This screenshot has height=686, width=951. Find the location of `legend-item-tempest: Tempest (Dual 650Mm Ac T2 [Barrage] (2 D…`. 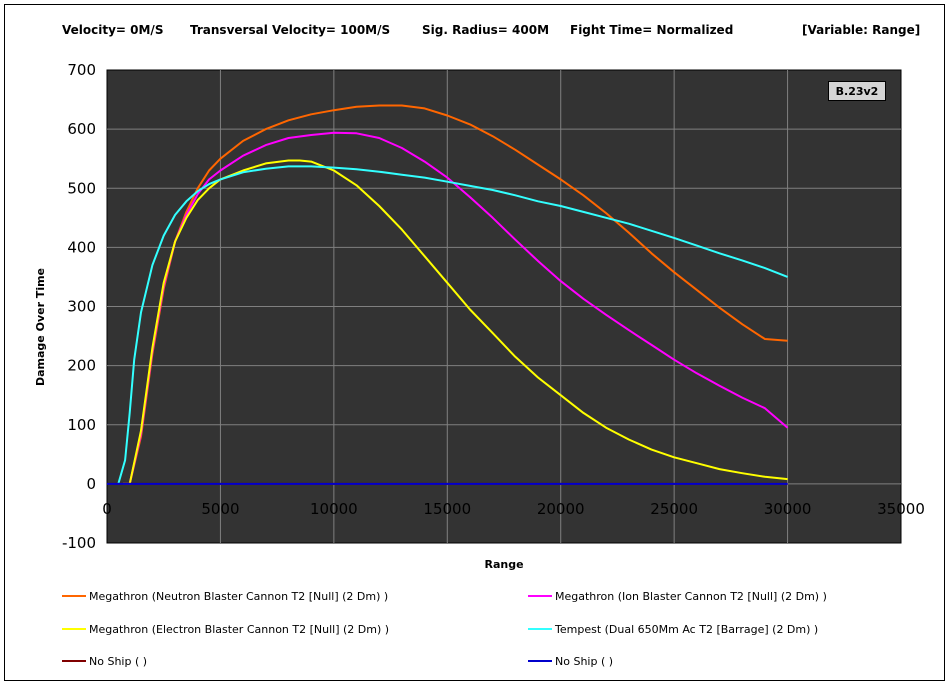

legend-item-tempest: Tempest (Dual 650Mm Ac T2 [Barrage] (2 D… is located at coordinates (673, 629).